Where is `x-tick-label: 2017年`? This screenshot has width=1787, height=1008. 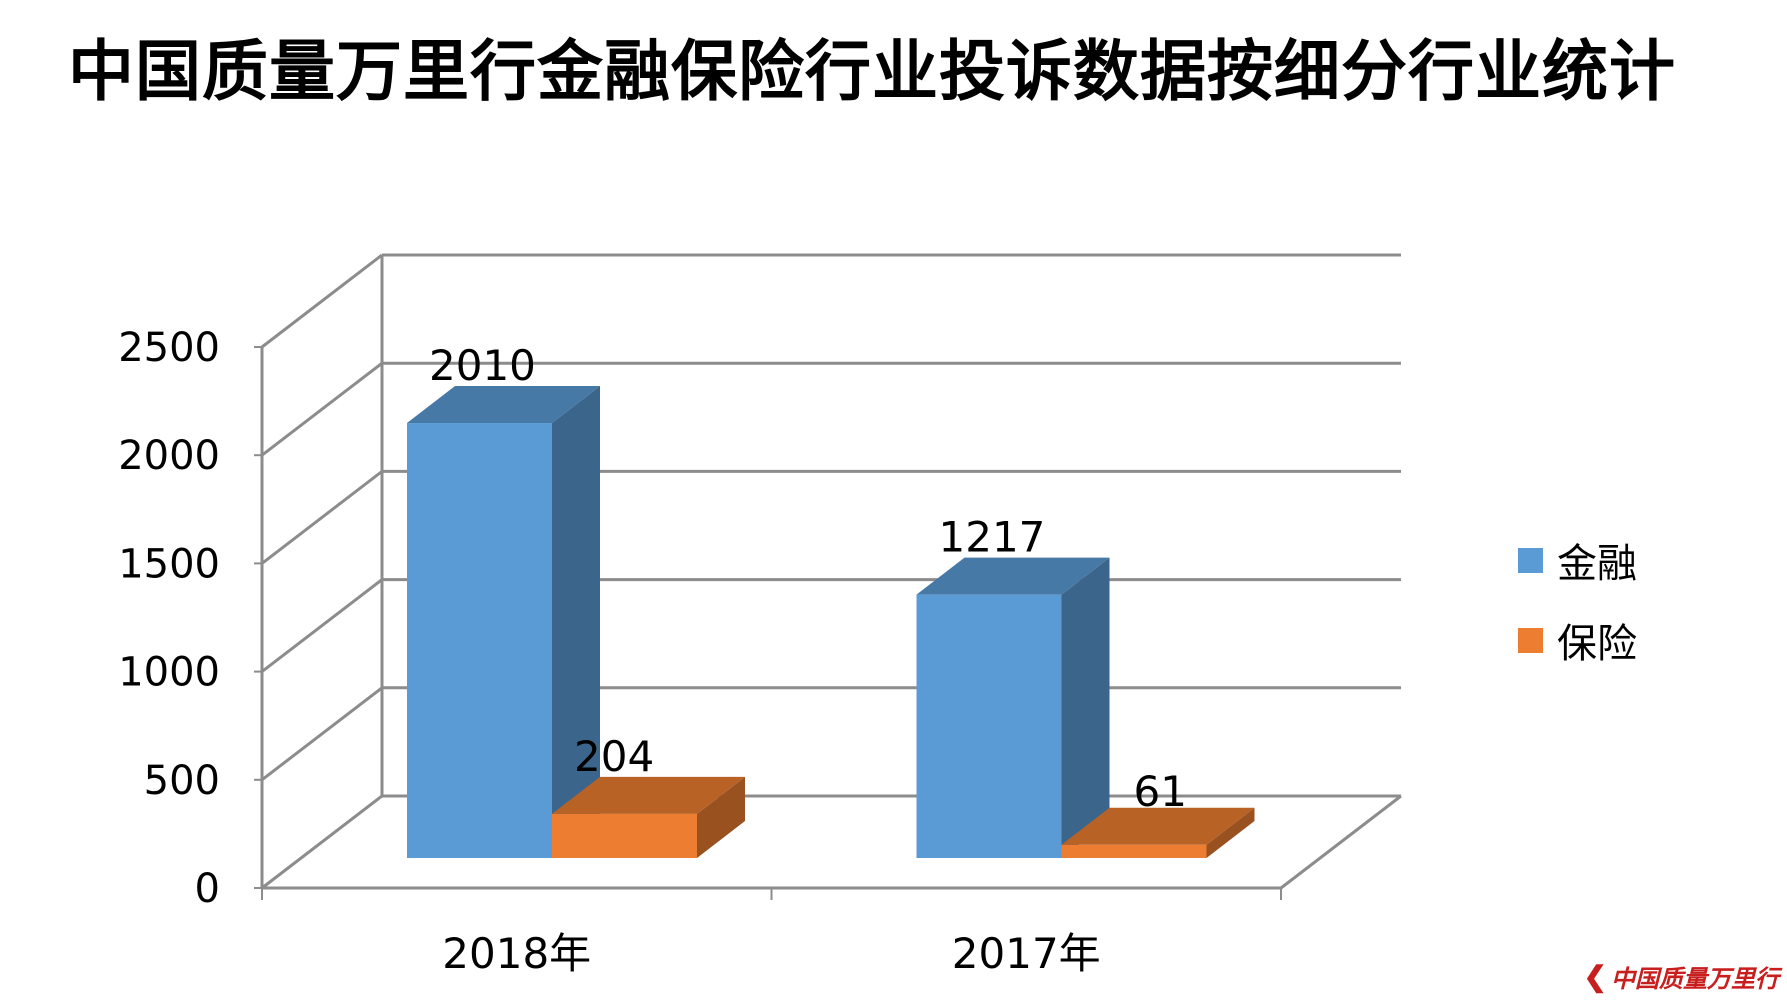
x-tick-label: 2017年 is located at coordinates (1026, 953).